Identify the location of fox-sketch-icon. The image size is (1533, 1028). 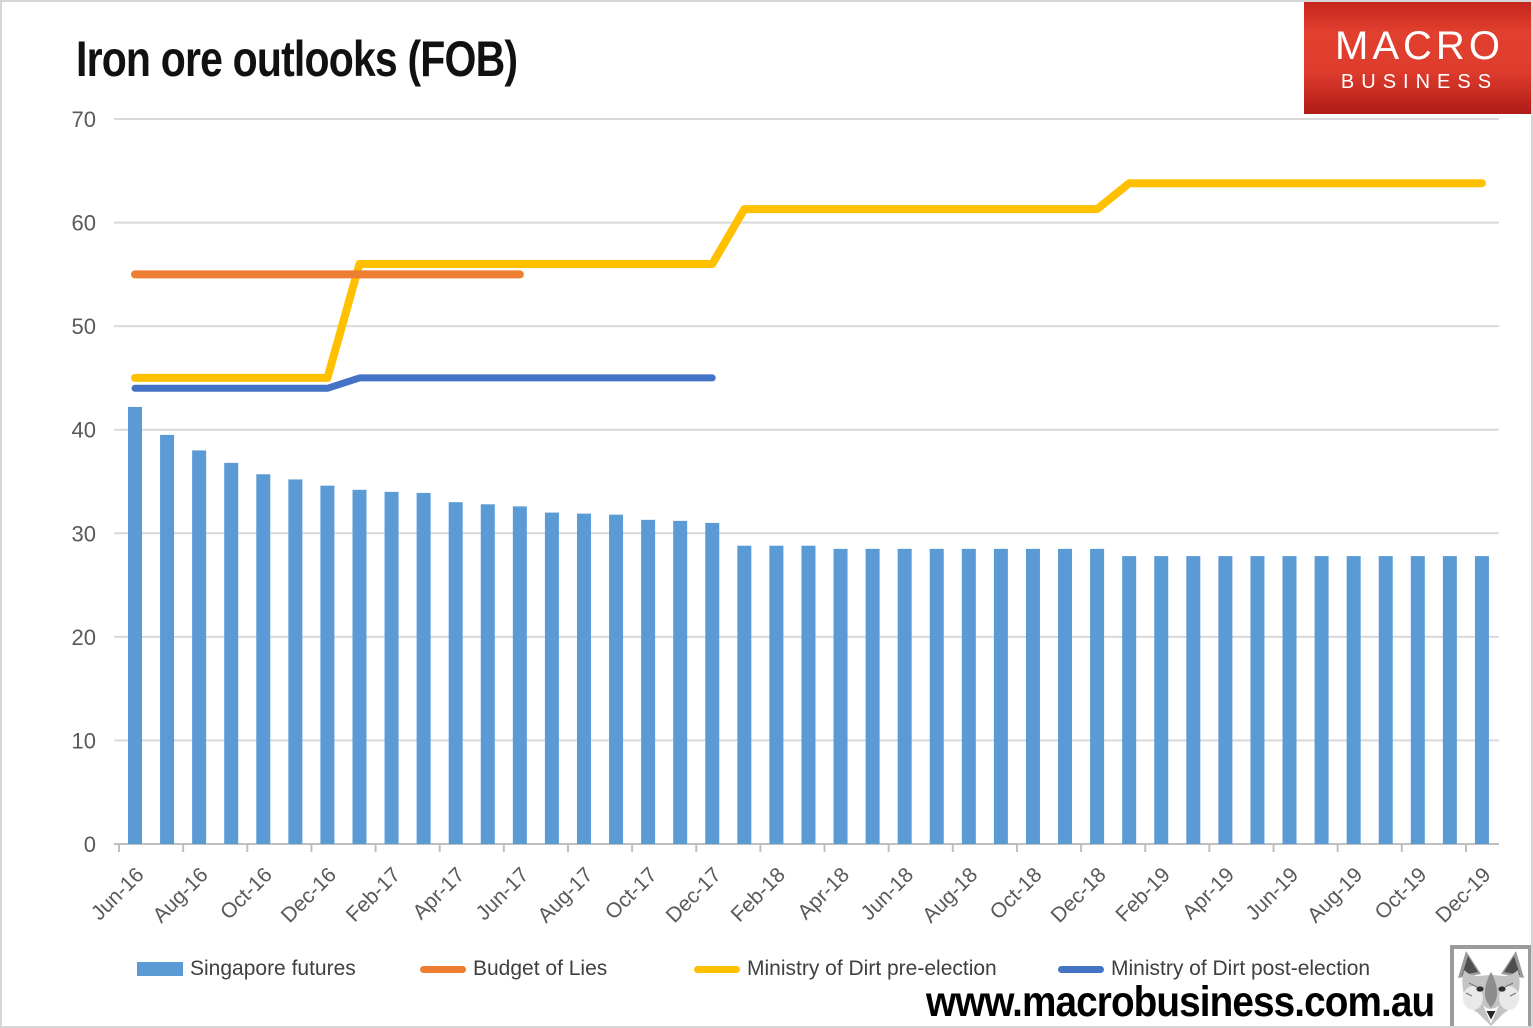
(1491, 988).